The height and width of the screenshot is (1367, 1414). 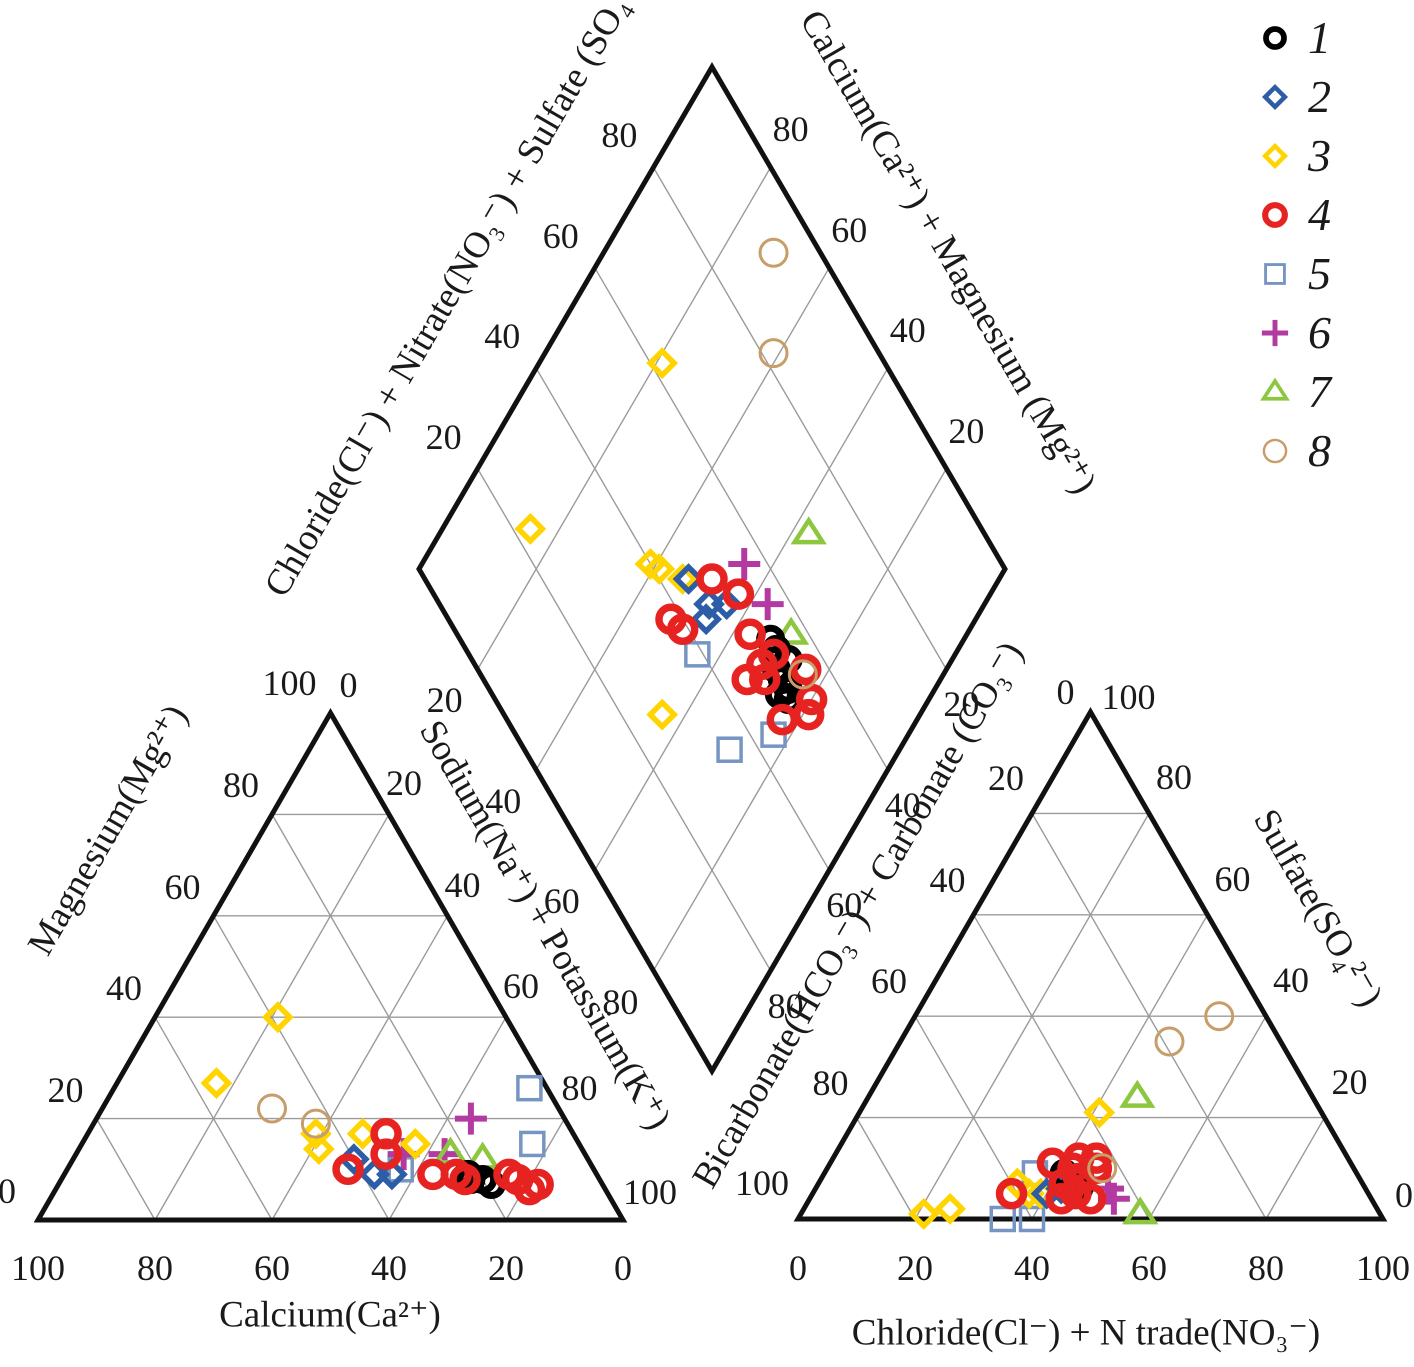 I want to click on series-4-points-diamond, so click(x=741, y=649).